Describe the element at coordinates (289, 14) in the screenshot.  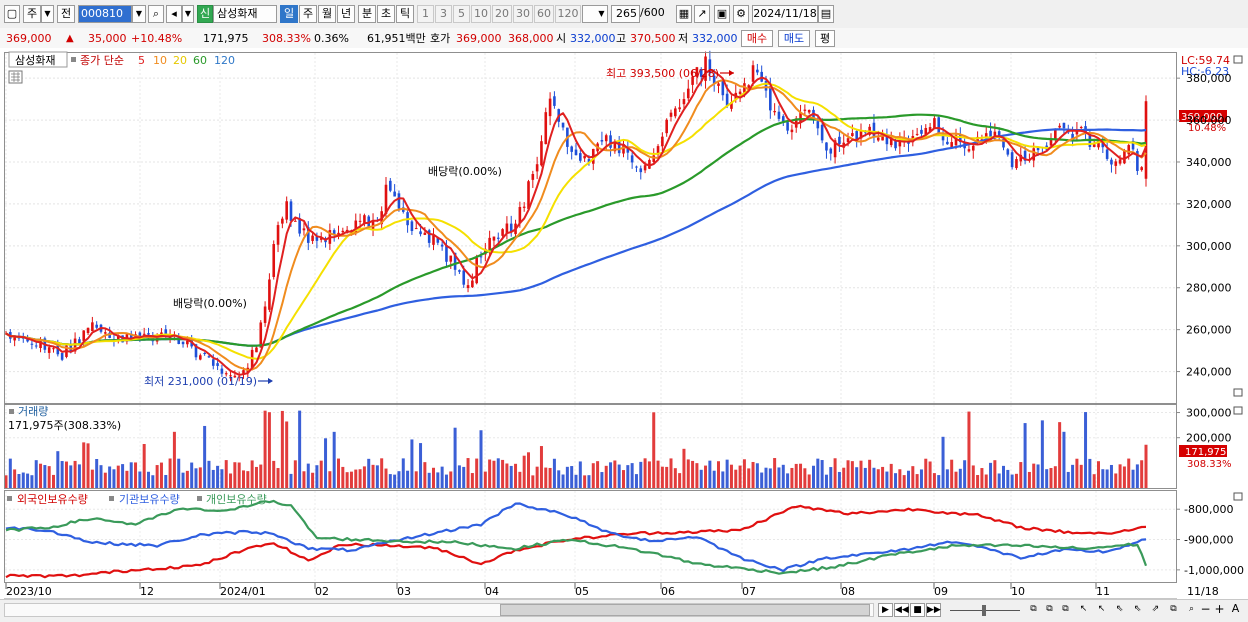
I see `period-day-tab: 일` at that location.